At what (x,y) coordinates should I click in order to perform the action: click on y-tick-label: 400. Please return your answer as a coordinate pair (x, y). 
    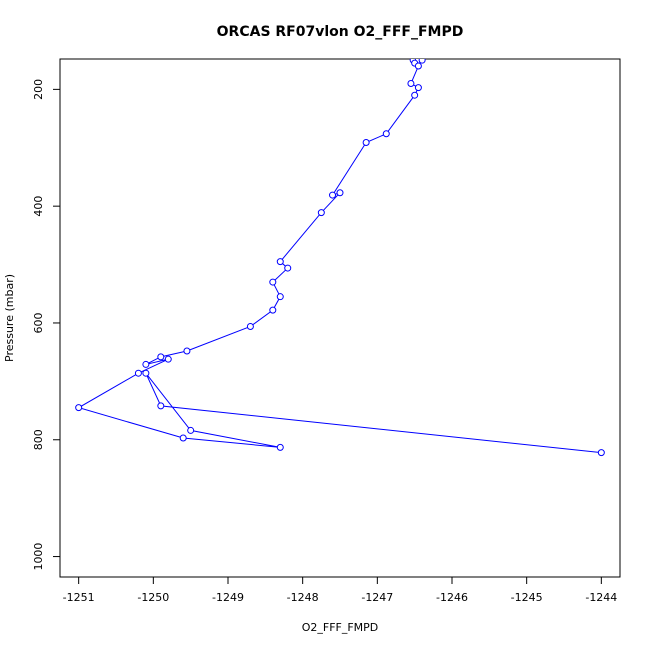
    Looking at the image, I should click on (38, 206).